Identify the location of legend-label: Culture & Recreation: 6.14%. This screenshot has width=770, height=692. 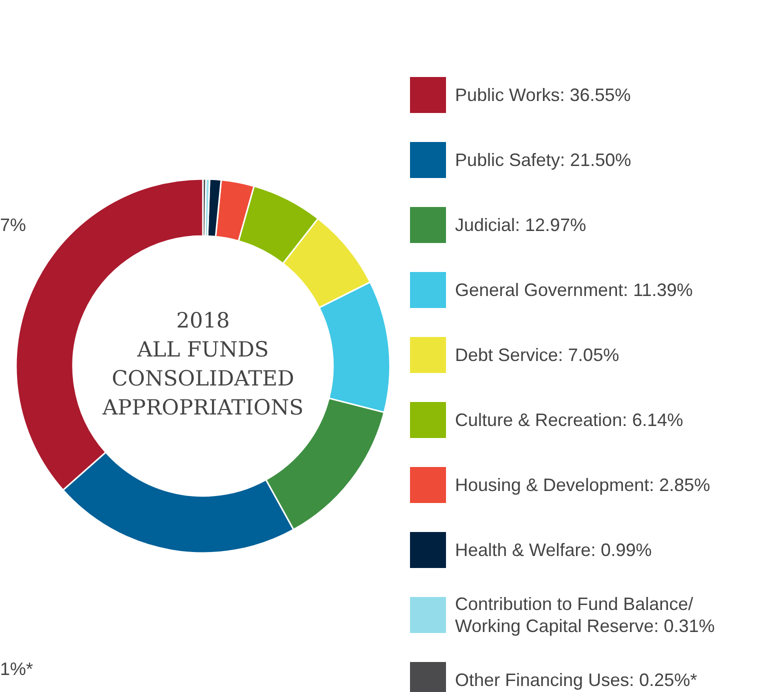
(569, 420).